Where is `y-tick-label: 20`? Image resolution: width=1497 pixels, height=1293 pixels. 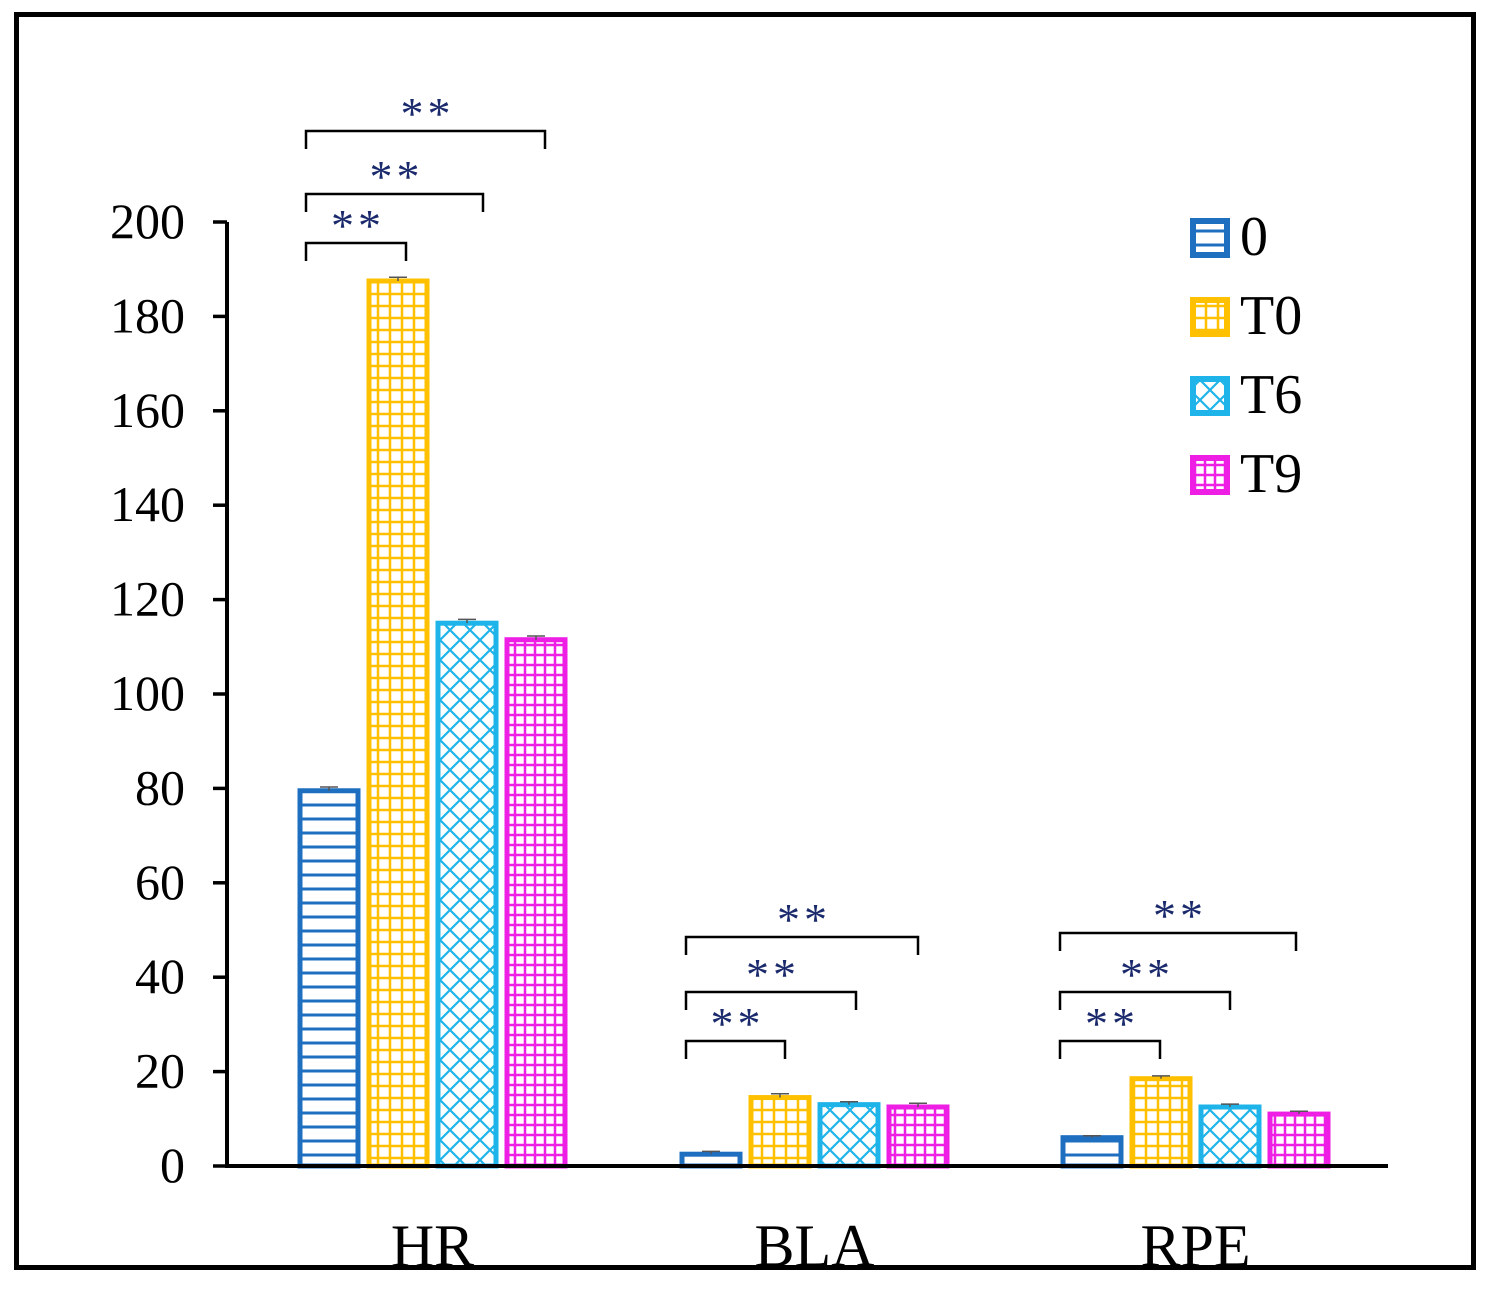
y-tick-label: 20 is located at coordinates (160, 1071).